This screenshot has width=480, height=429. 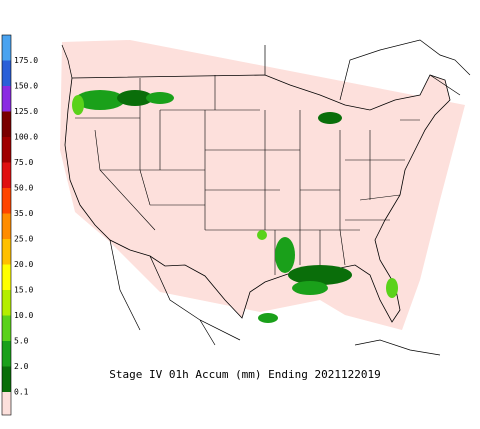 What do you see at coordinates (23, 213) in the screenshot?
I see `legend-label: 35.0` at bounding box center [23, 213].